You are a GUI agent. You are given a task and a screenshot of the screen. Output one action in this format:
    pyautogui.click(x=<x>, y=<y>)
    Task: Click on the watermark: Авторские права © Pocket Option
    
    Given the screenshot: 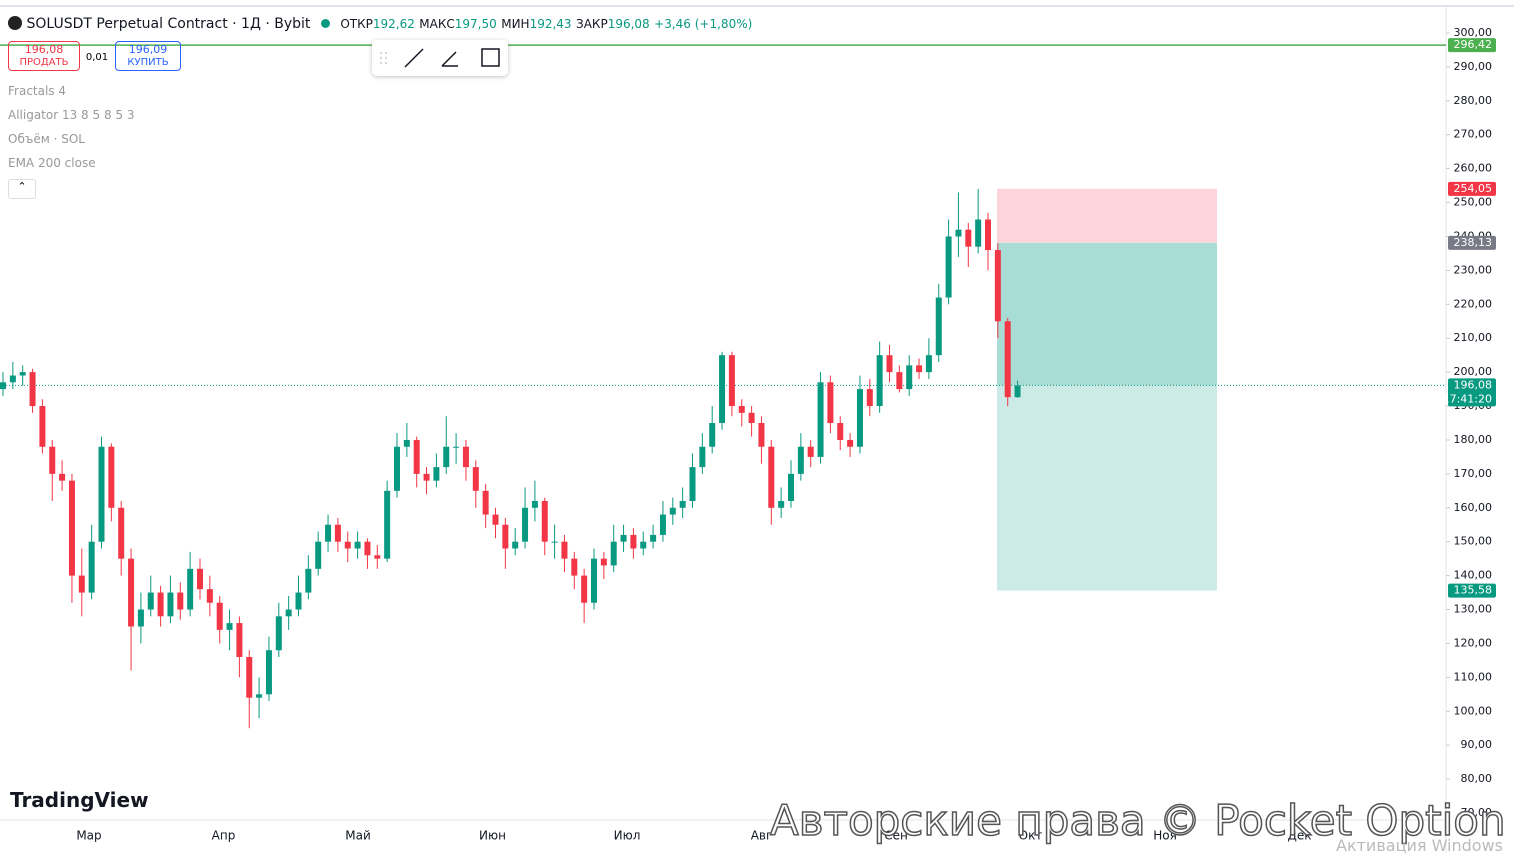 What is the action you would take?
    pyautogui.click(x=1137, y=820)
    